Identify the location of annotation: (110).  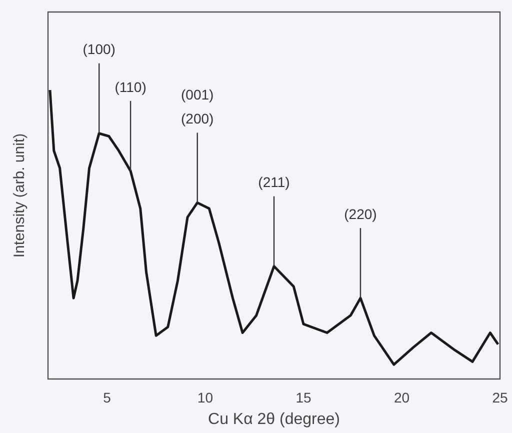
(130, 86).